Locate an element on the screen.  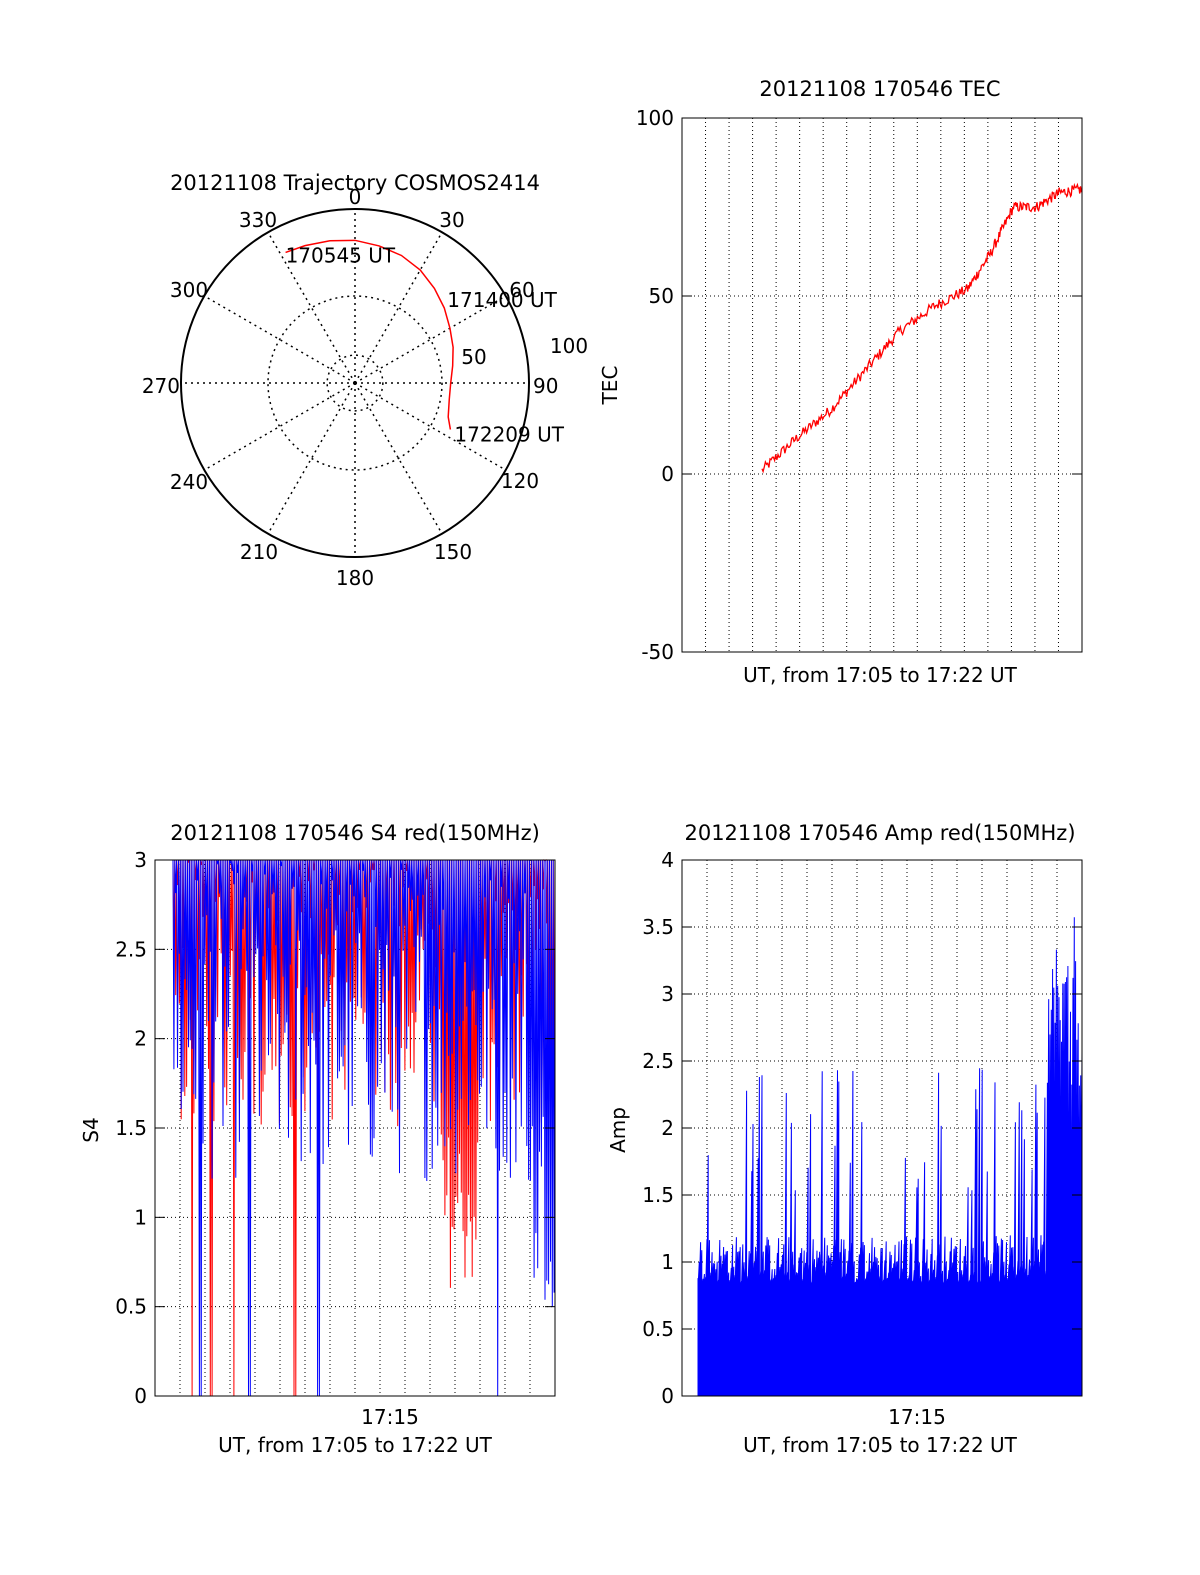
s4-y-ticks: 0 0.5 1 1.5 2 2.5 3 is located at coordinates (335, 1128).